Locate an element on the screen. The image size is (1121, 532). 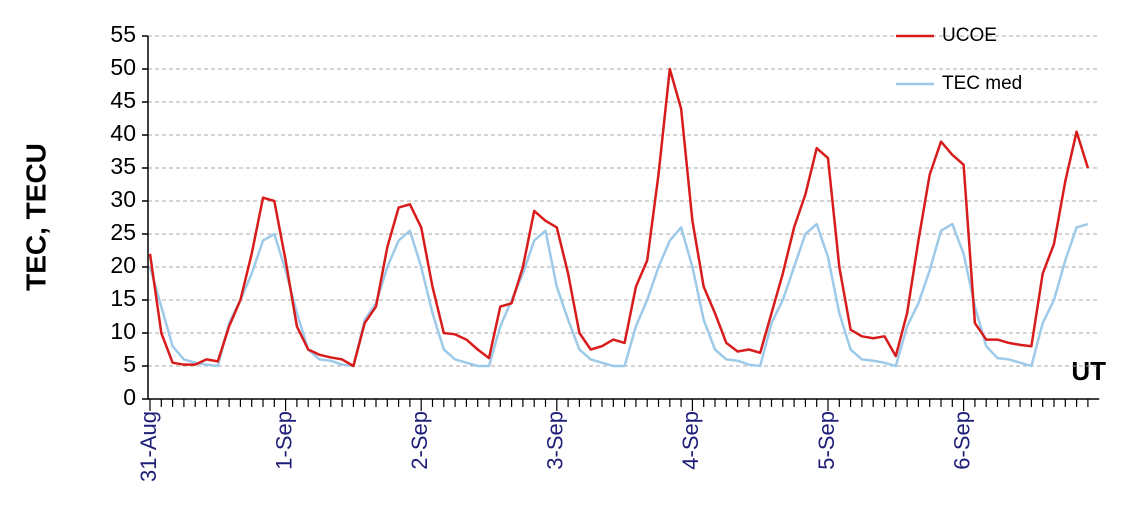
x-axis-title: UT is located at coordinates (1088, 371).